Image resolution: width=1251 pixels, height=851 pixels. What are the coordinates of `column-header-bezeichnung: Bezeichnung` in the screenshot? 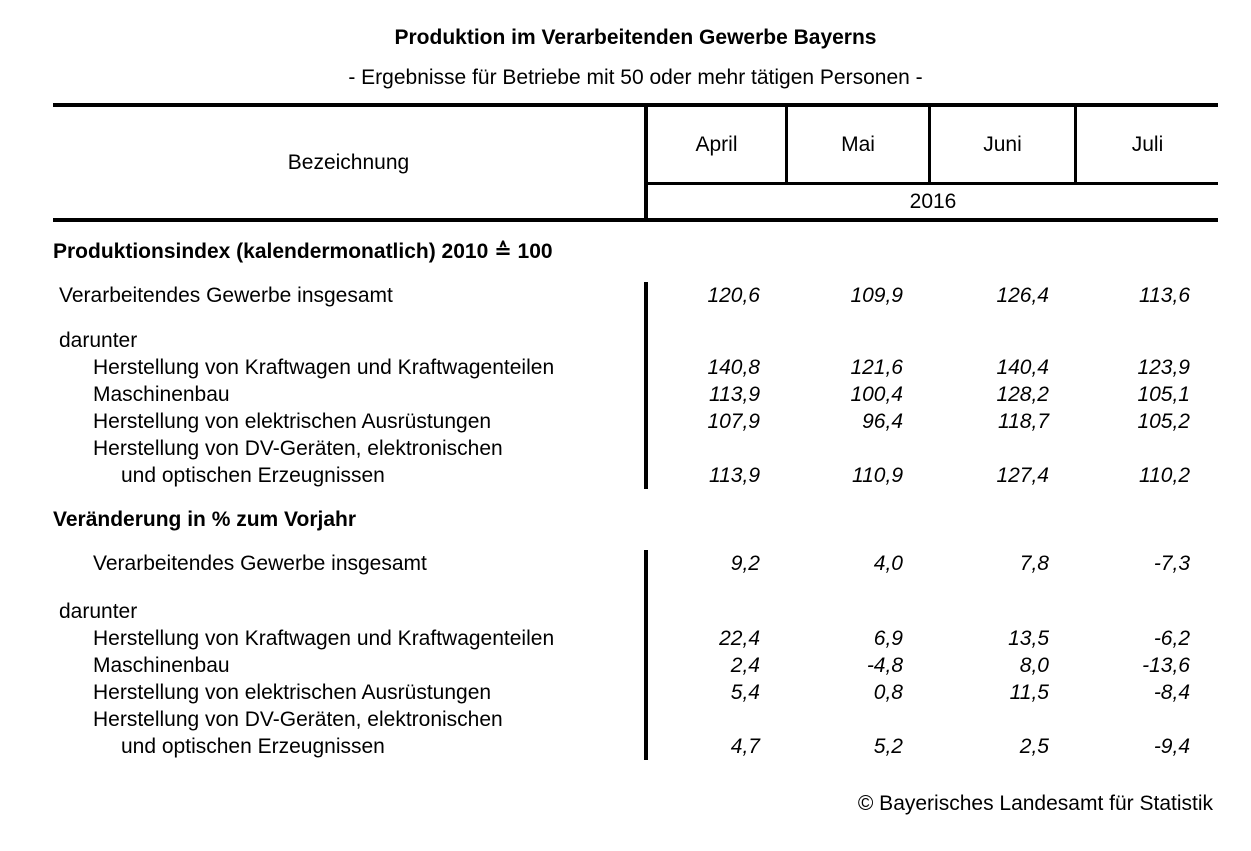 It's located at (350, 162).